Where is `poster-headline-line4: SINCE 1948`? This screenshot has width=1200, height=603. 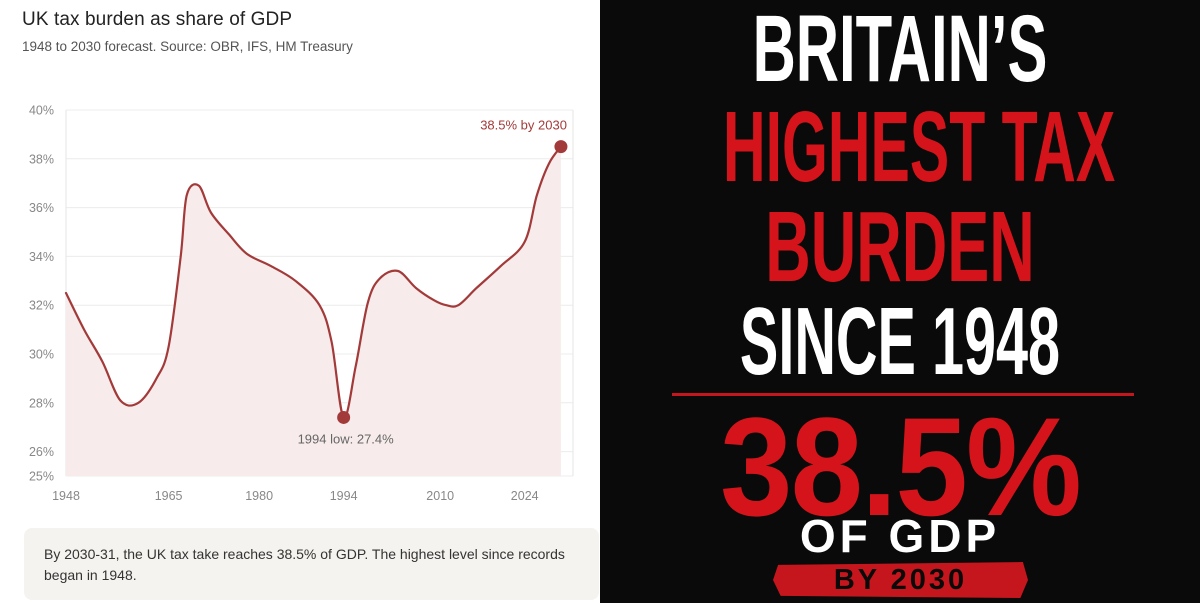 poster-headline-line4: SINCE 1948 is located at coordinates (900, 341).